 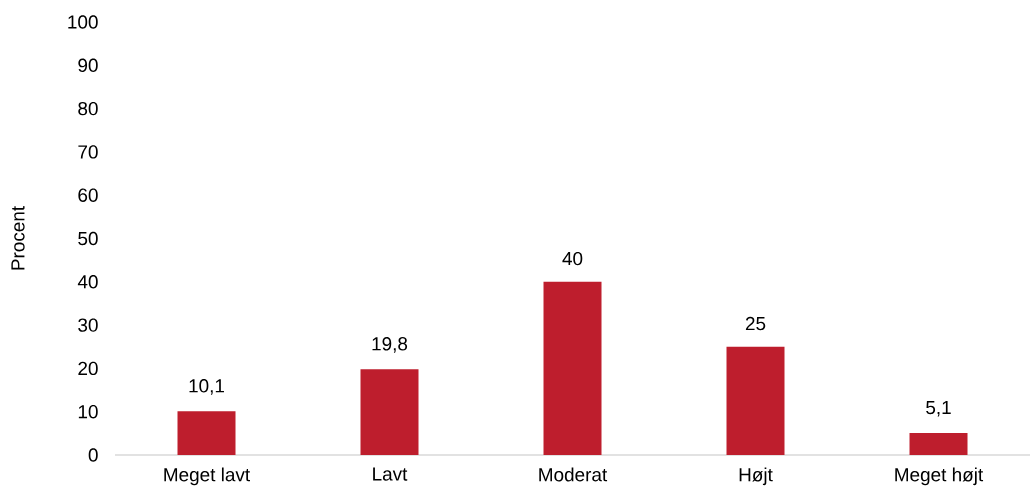 I want to click on x-tick-label: Meget lavt, so click(x=207, y=476).